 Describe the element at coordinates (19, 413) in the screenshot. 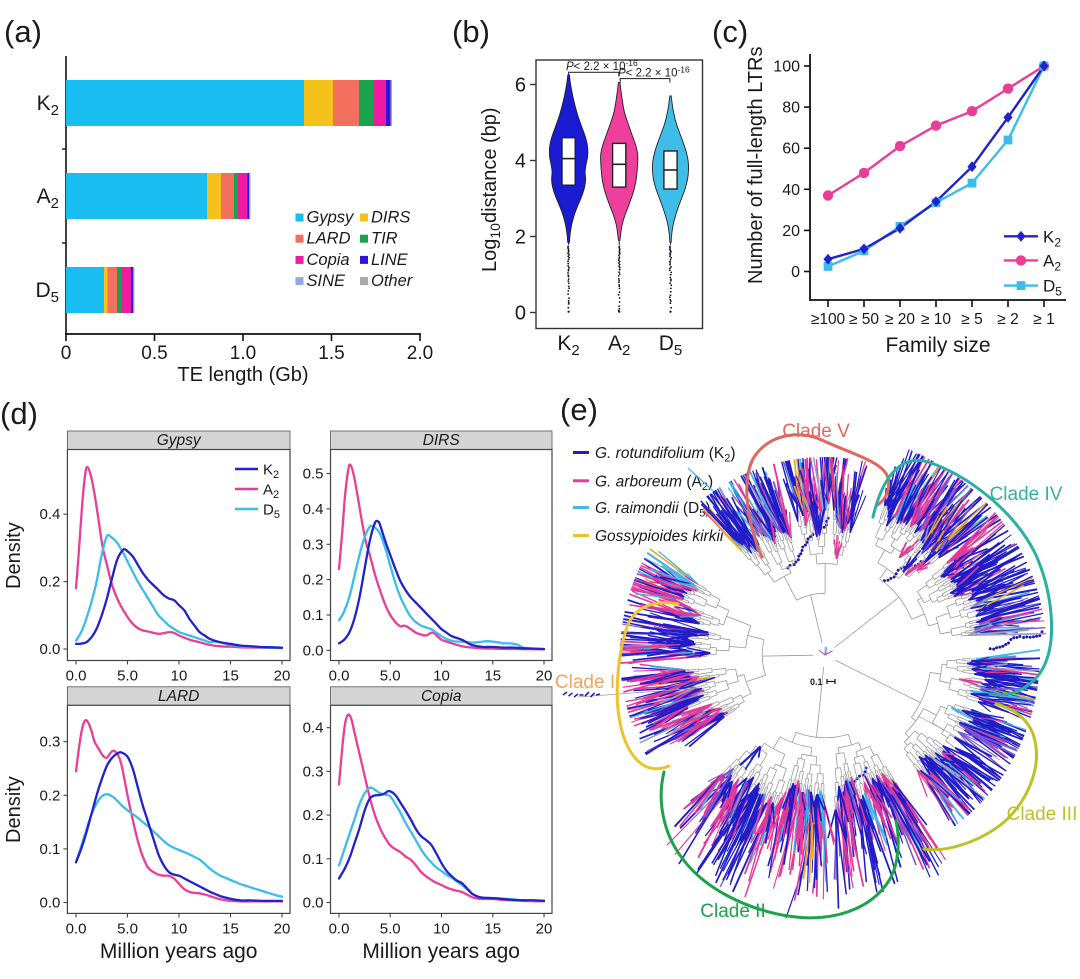

I see `svg-text: (d)` at that location.